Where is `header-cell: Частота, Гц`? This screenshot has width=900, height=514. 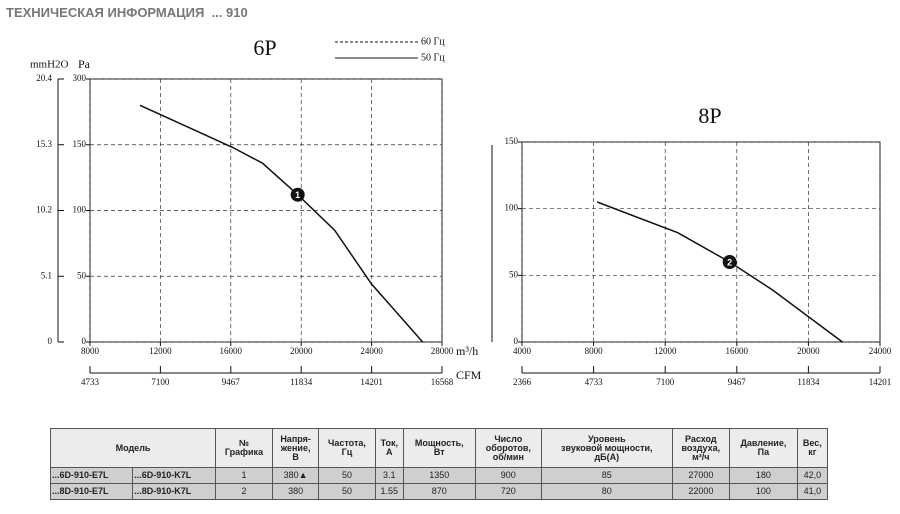 header-cell: Частота, Гц is located at coordinates (347, 448).